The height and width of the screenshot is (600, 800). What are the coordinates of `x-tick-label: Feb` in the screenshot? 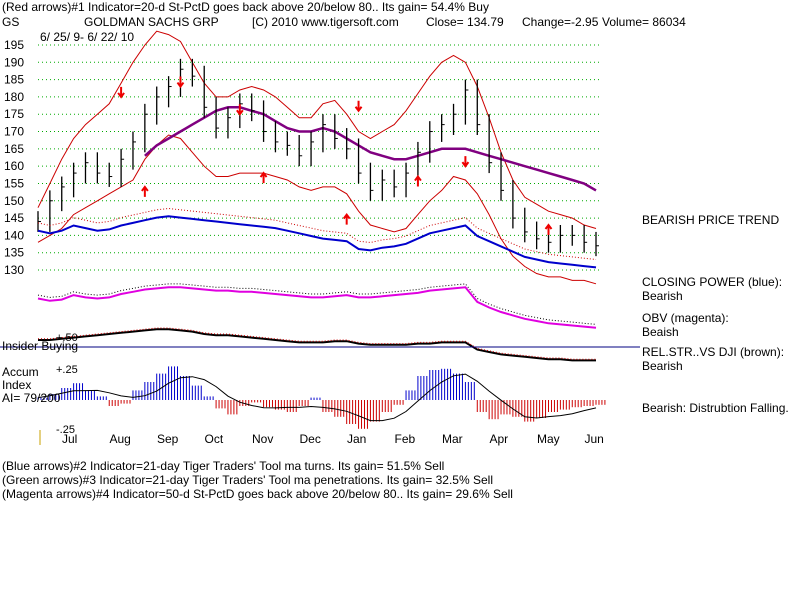 It's located at (405, 439).